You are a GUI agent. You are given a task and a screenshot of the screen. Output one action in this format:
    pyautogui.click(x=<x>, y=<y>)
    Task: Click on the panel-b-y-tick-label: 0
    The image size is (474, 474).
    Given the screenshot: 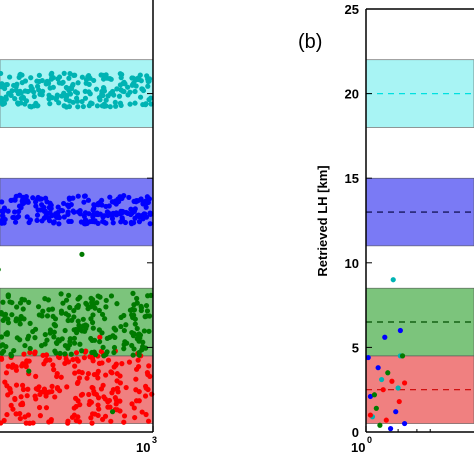 What is the action you would take?
    pyautogui.click(x=355, y=432)
    